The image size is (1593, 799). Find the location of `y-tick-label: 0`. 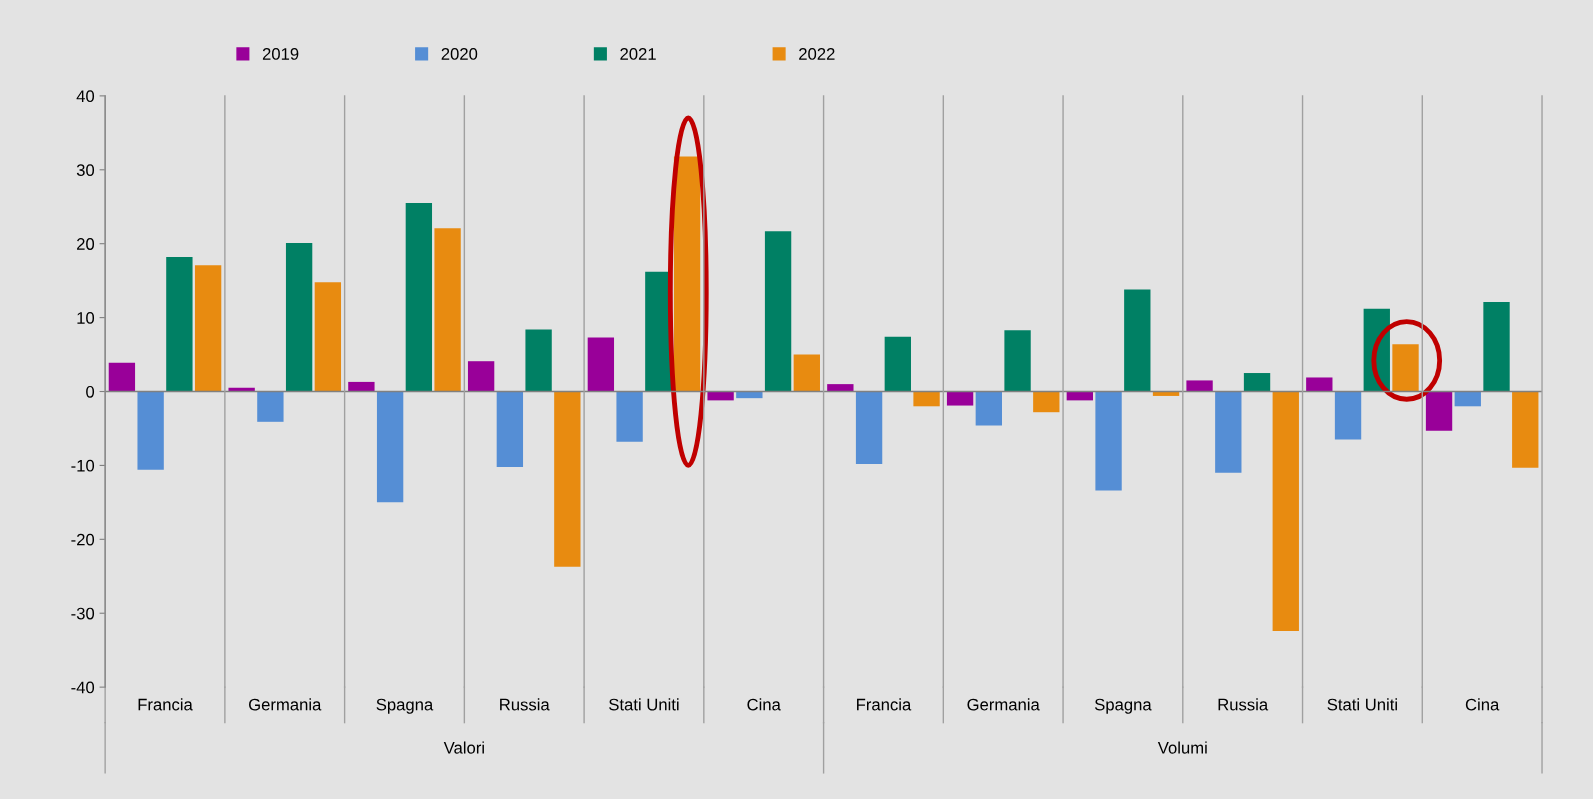

y-tick-label: 0 is located at coordinates (90, 391).